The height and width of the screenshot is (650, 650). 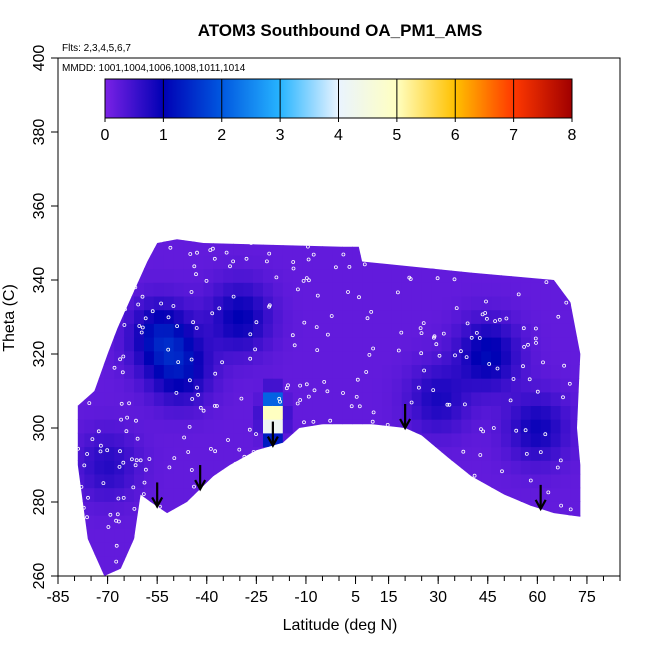 What do you see at coordinates (338, 135) in the screenshot?
I see `colorbar-tick-label: 4` at bounding box center [338, 135].